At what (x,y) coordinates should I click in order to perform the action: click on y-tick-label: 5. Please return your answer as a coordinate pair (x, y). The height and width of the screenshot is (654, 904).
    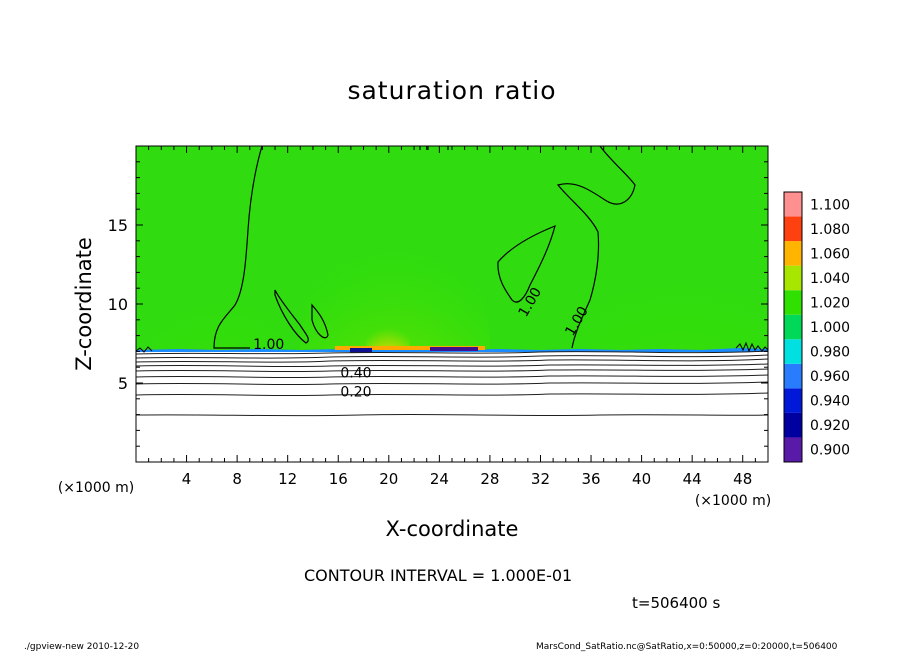
    Looking at the image, I should click on (123, 383).